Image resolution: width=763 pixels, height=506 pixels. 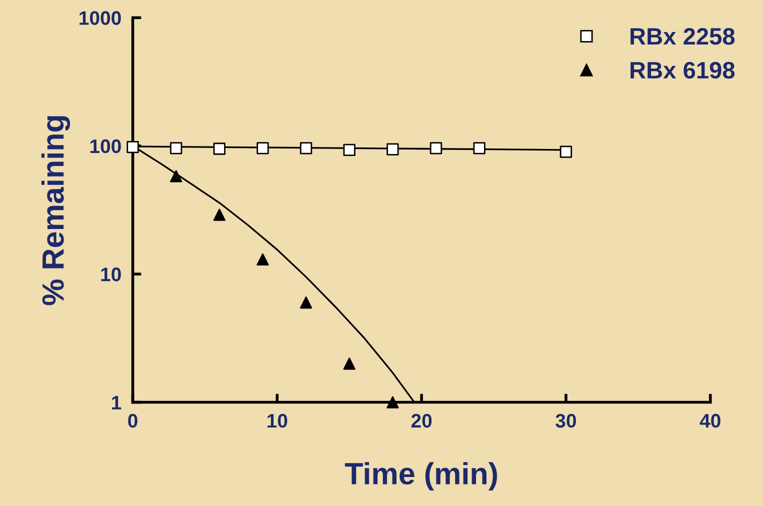 What do you see at coordinates (55, 211) in the screenshot?
I see `y-axis-title: % Remaining` at bounding box center [55, 211].